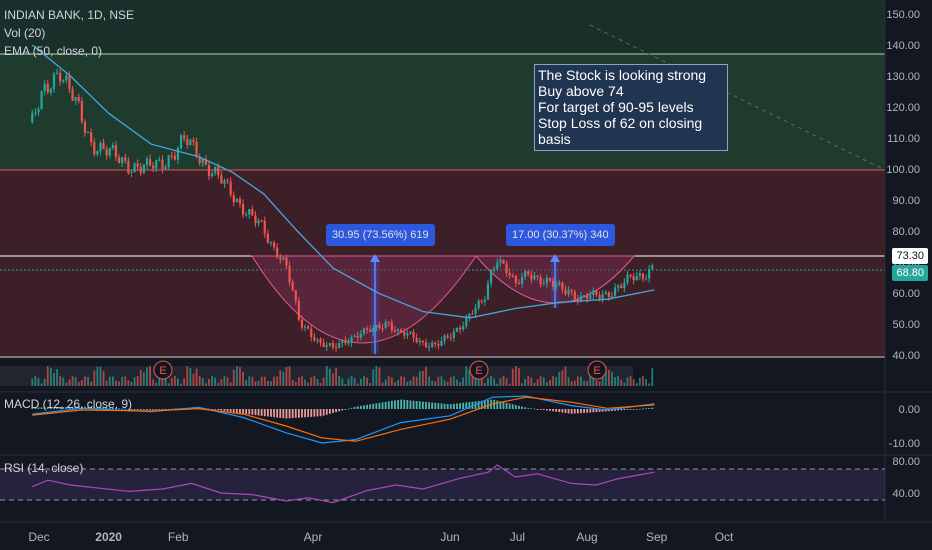 The height and width of the screenshot is (550, 932). Describe the element at coordinates (657, 537) in the screenshot. I see `time-tick-label: Sep` at that location.